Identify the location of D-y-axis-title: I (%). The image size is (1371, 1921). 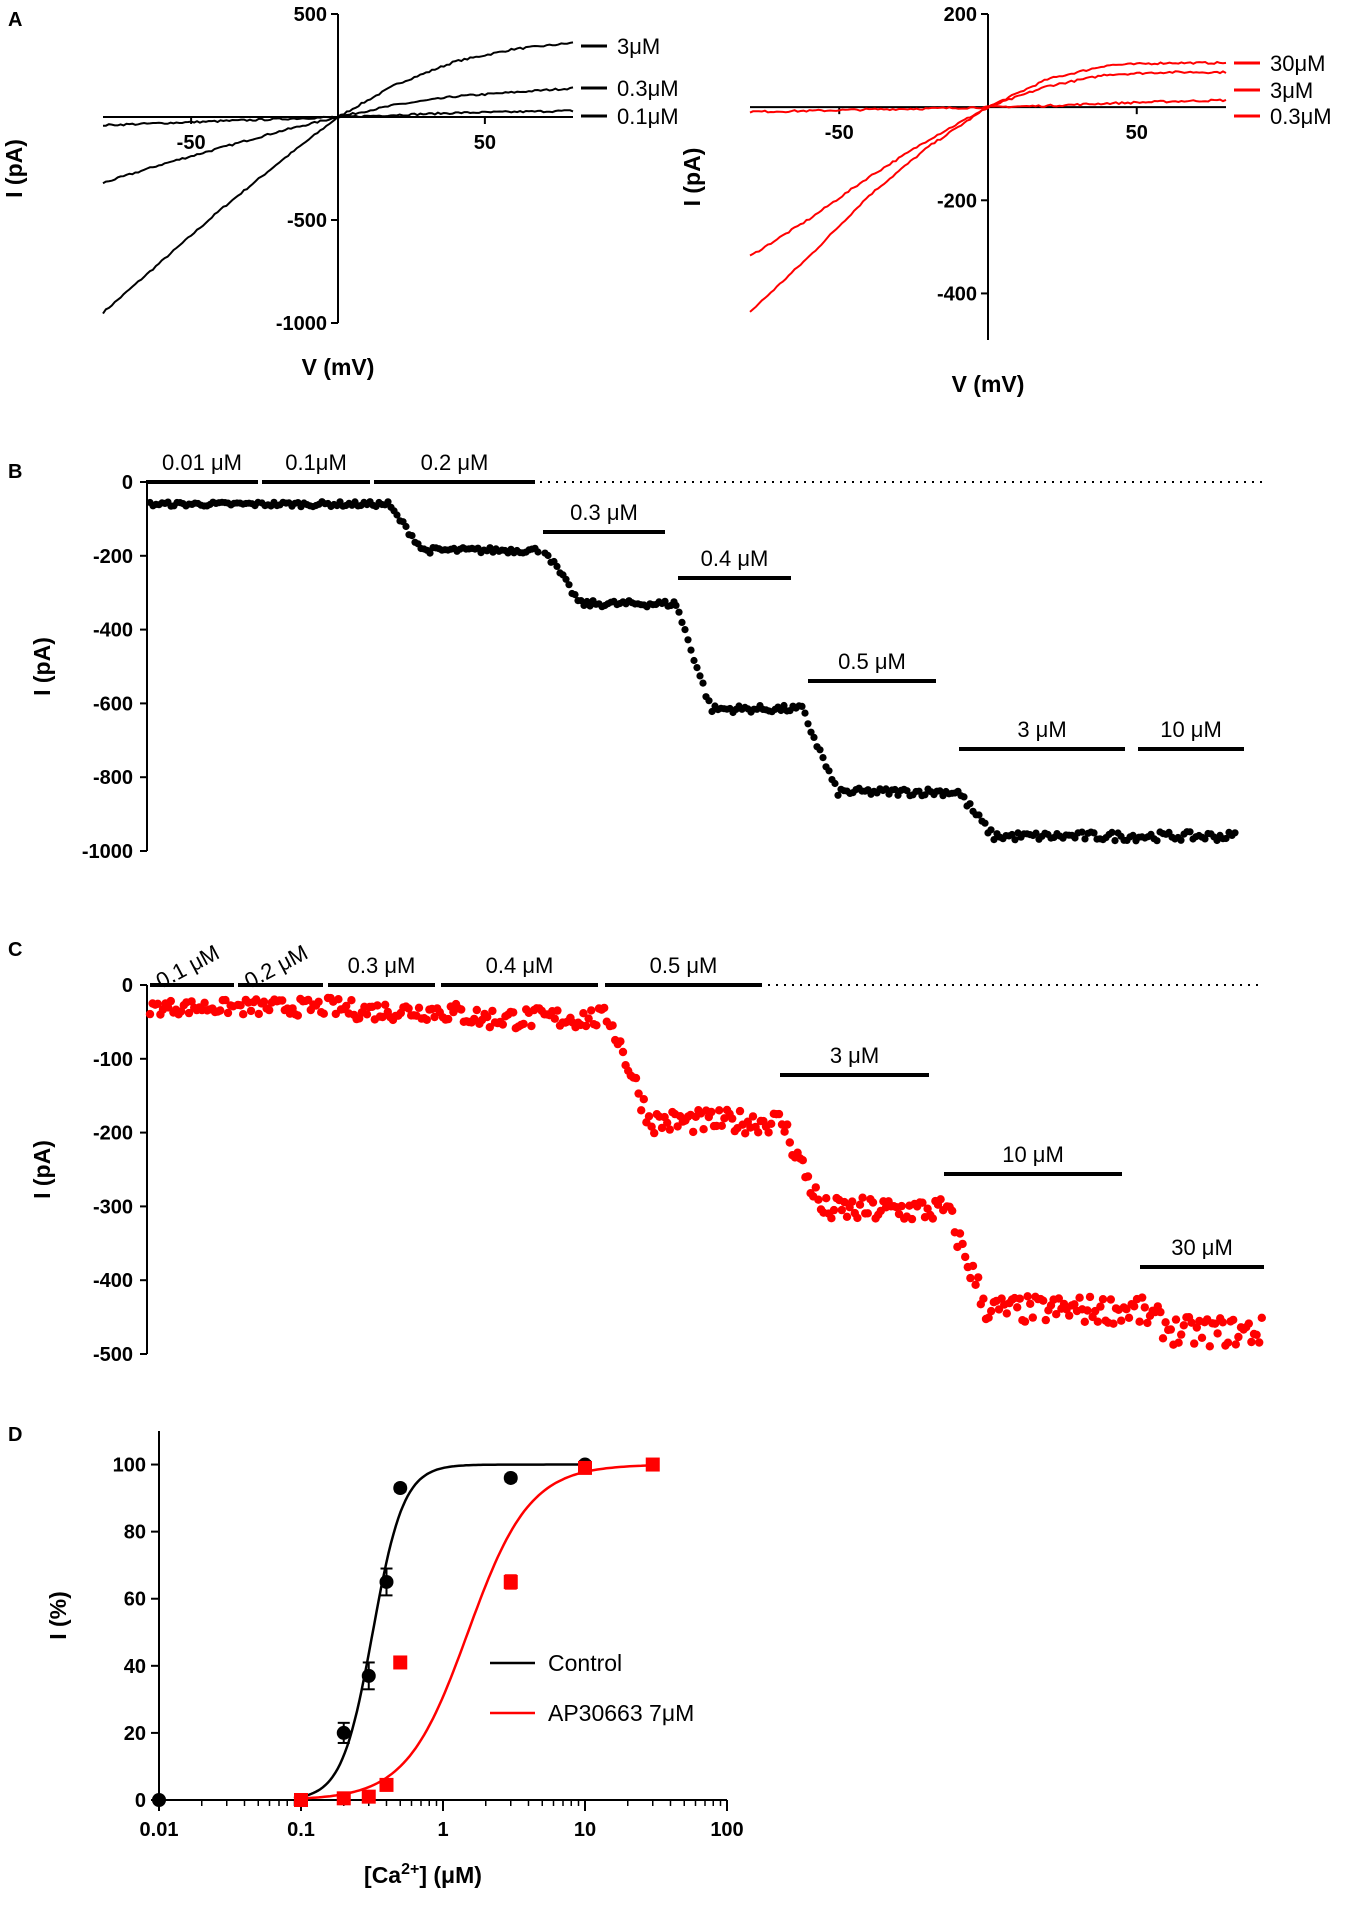
(58, 1615).